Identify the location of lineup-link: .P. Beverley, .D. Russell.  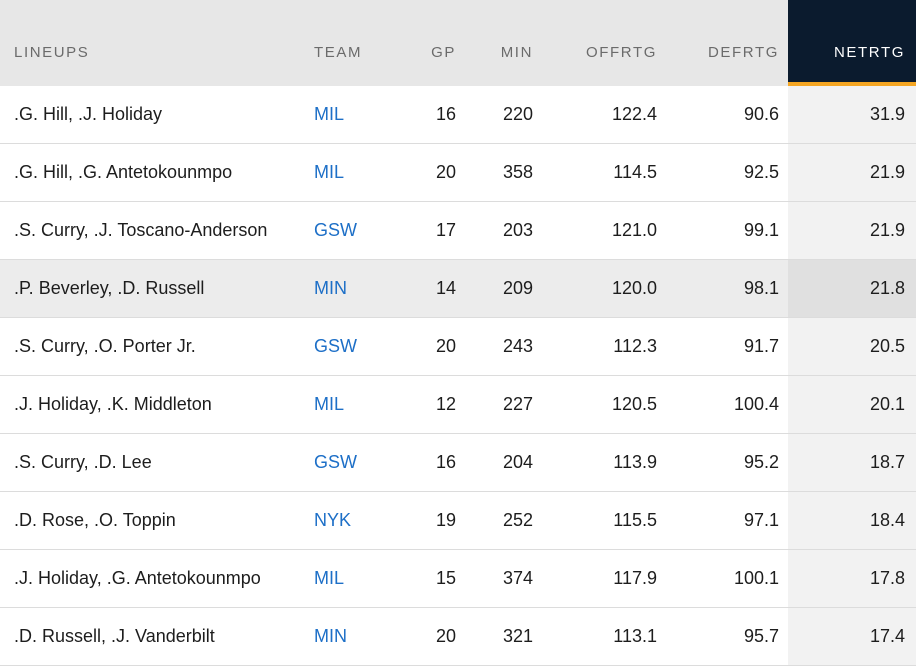
(109, 288).